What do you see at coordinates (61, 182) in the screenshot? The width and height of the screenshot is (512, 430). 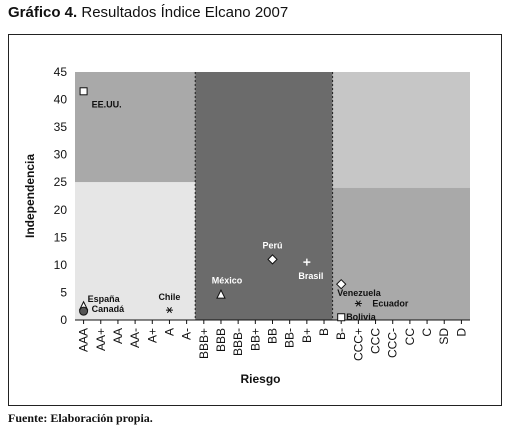 I see `y-tick-label: 25` at bounding box center [61, 182].